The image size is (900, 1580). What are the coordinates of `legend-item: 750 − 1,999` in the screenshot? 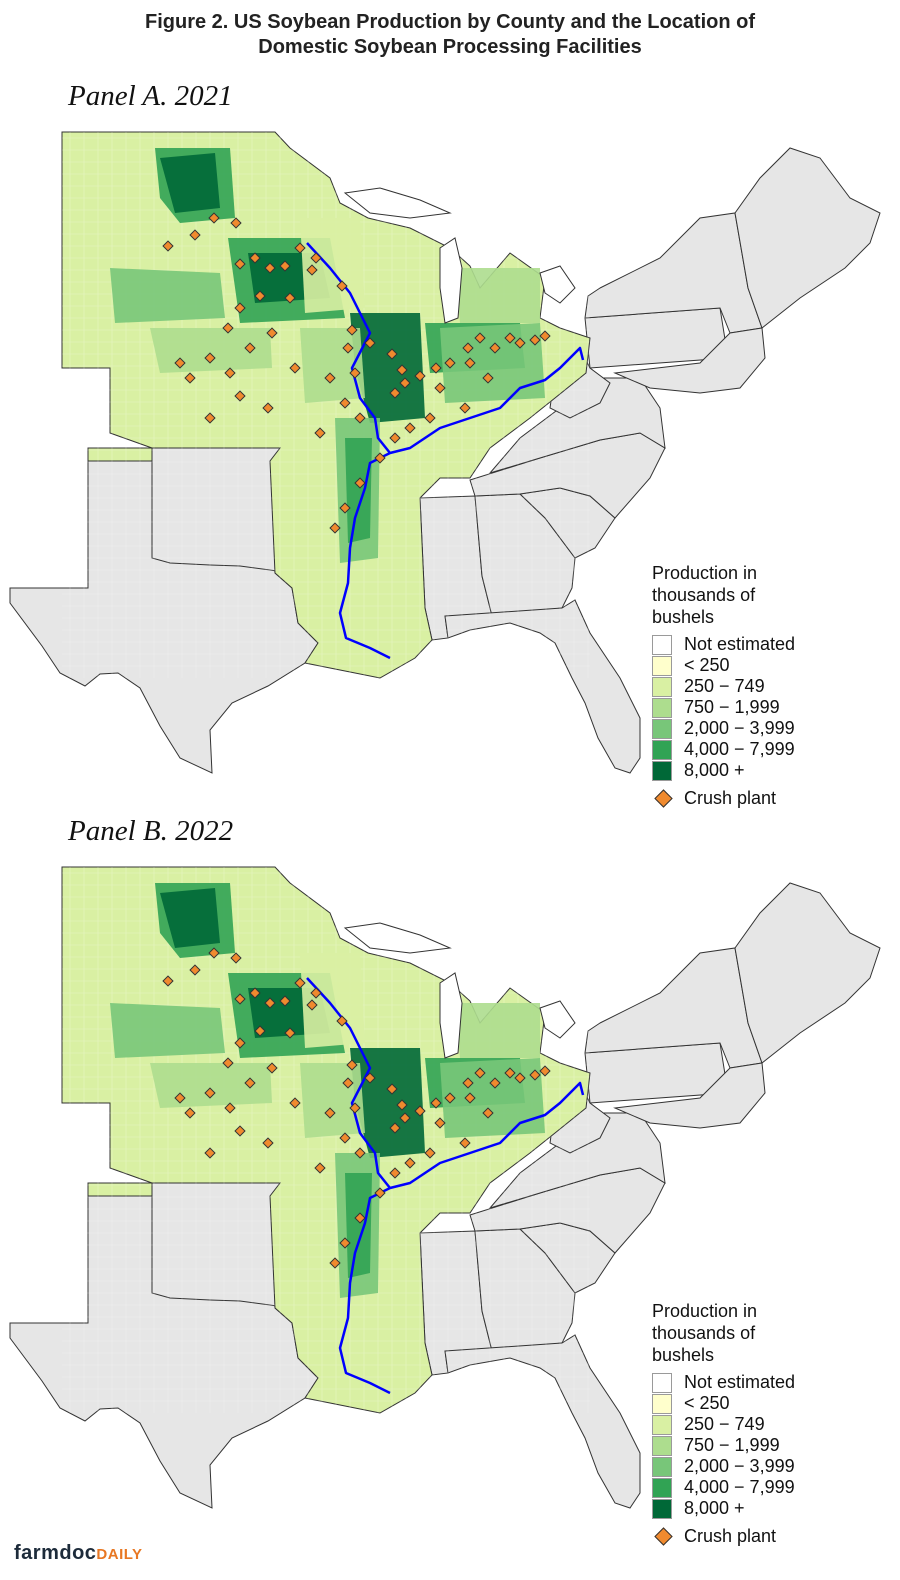 It's located at (772, 1445).